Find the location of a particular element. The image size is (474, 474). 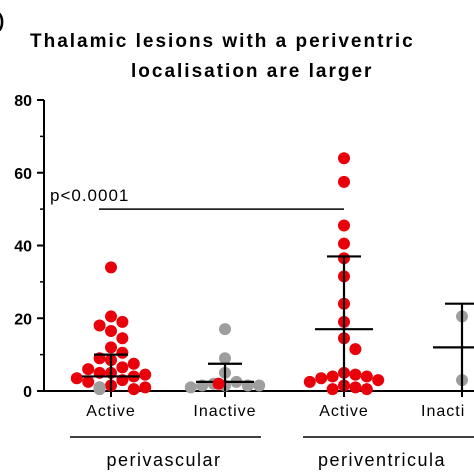

y-axis-ticks: 0 20 40 60 80 is located at coordinates (29, 247).